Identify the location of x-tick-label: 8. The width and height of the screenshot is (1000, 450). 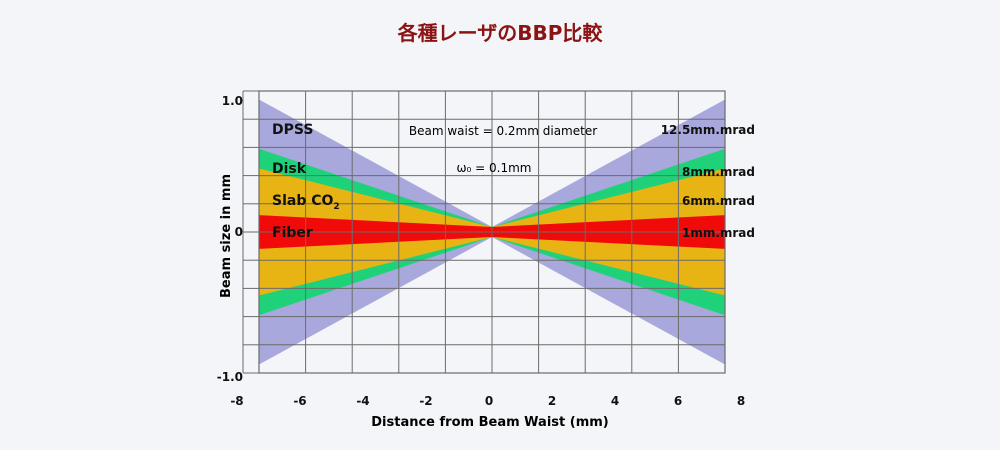
(741, 401).